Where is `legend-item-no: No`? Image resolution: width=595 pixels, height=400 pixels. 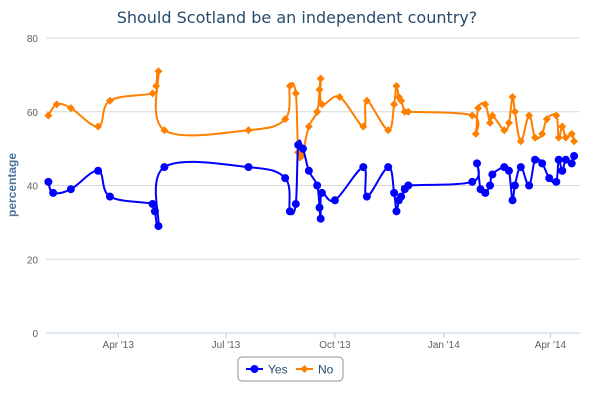 legend-item-no: No is located at coordinates (315, 370).